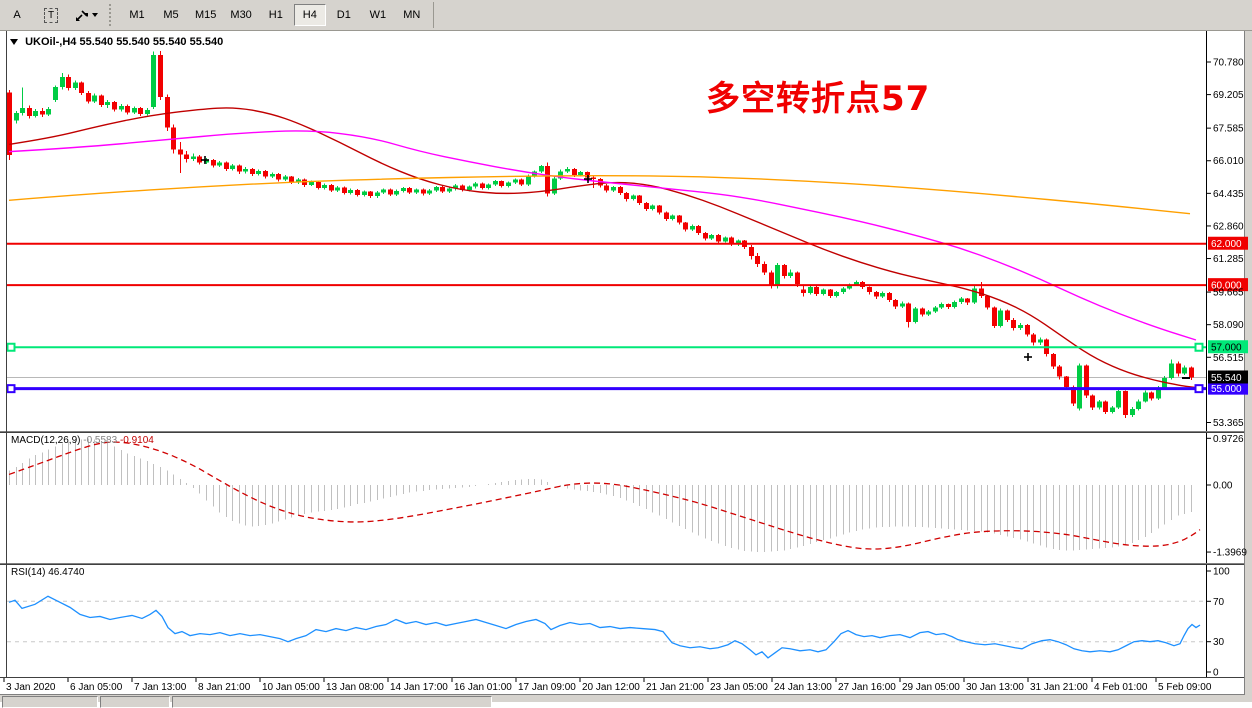  Describe the element at coordinates (1228, 293) in the screenshot. I see `price-axis-label: 59.665` at that location.